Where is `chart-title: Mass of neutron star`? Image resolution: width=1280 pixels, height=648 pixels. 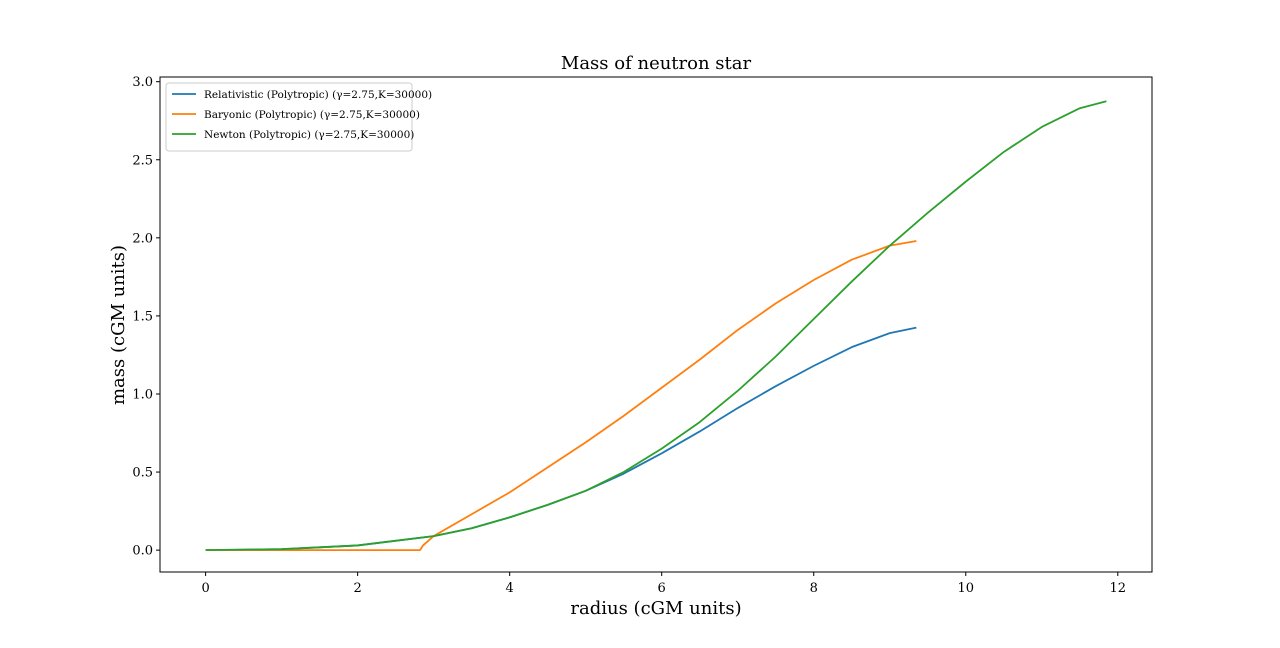 chart-title: Mass of neutron star is located at coordinates (656, 63).